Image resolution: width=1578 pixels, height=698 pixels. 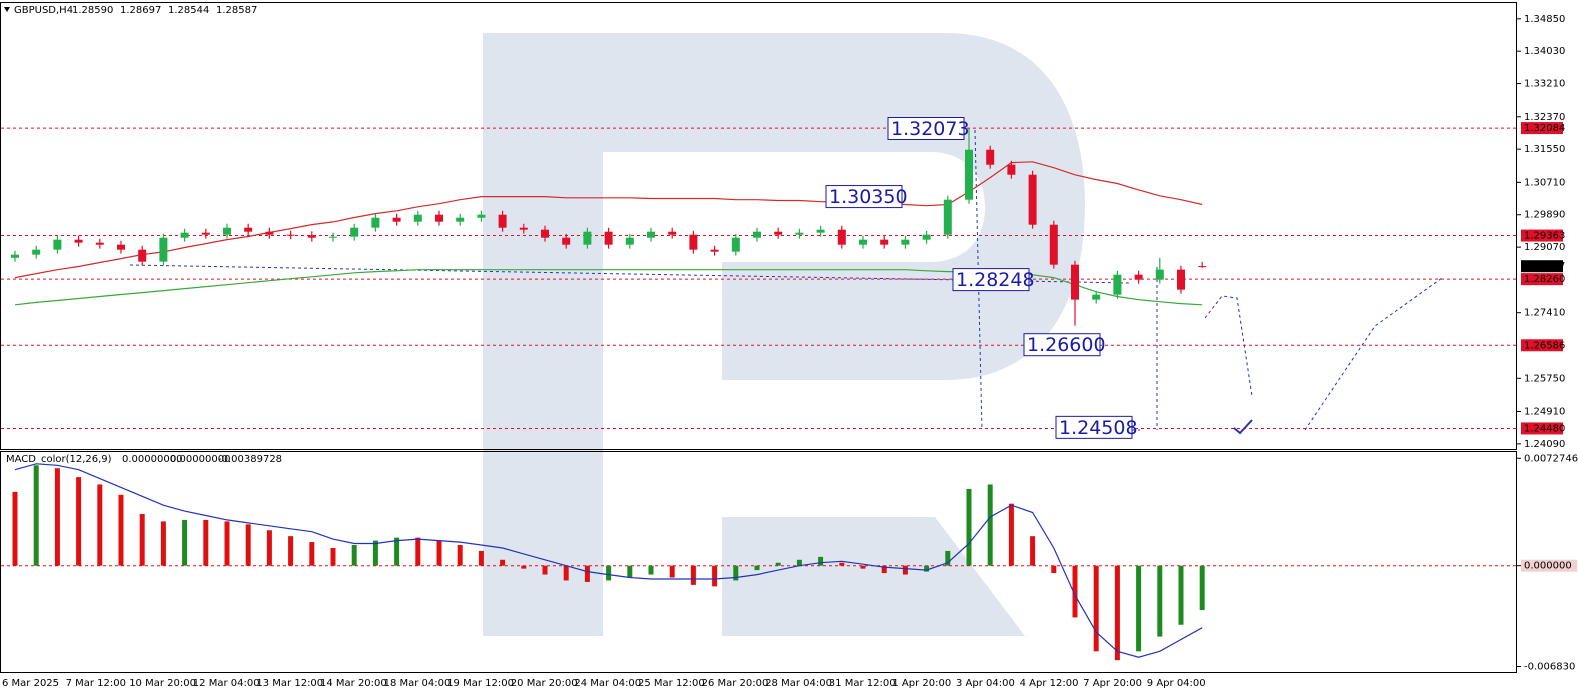 I want to click on level-tag-label: 1.28260, so click(x=1544, y=279).